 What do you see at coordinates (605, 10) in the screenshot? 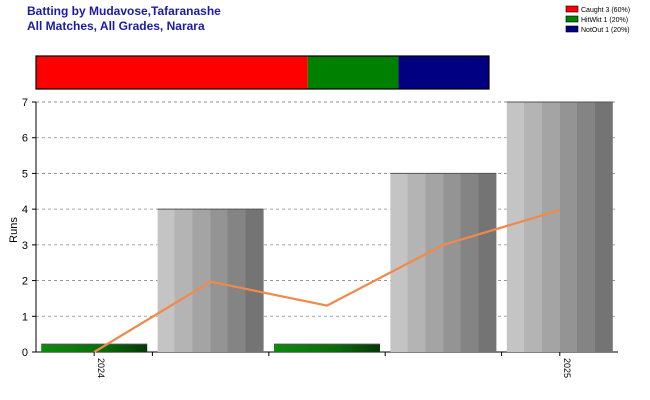
I see `legend-label-0: Caught 3 (60%)` at bounding box center [605, 10].